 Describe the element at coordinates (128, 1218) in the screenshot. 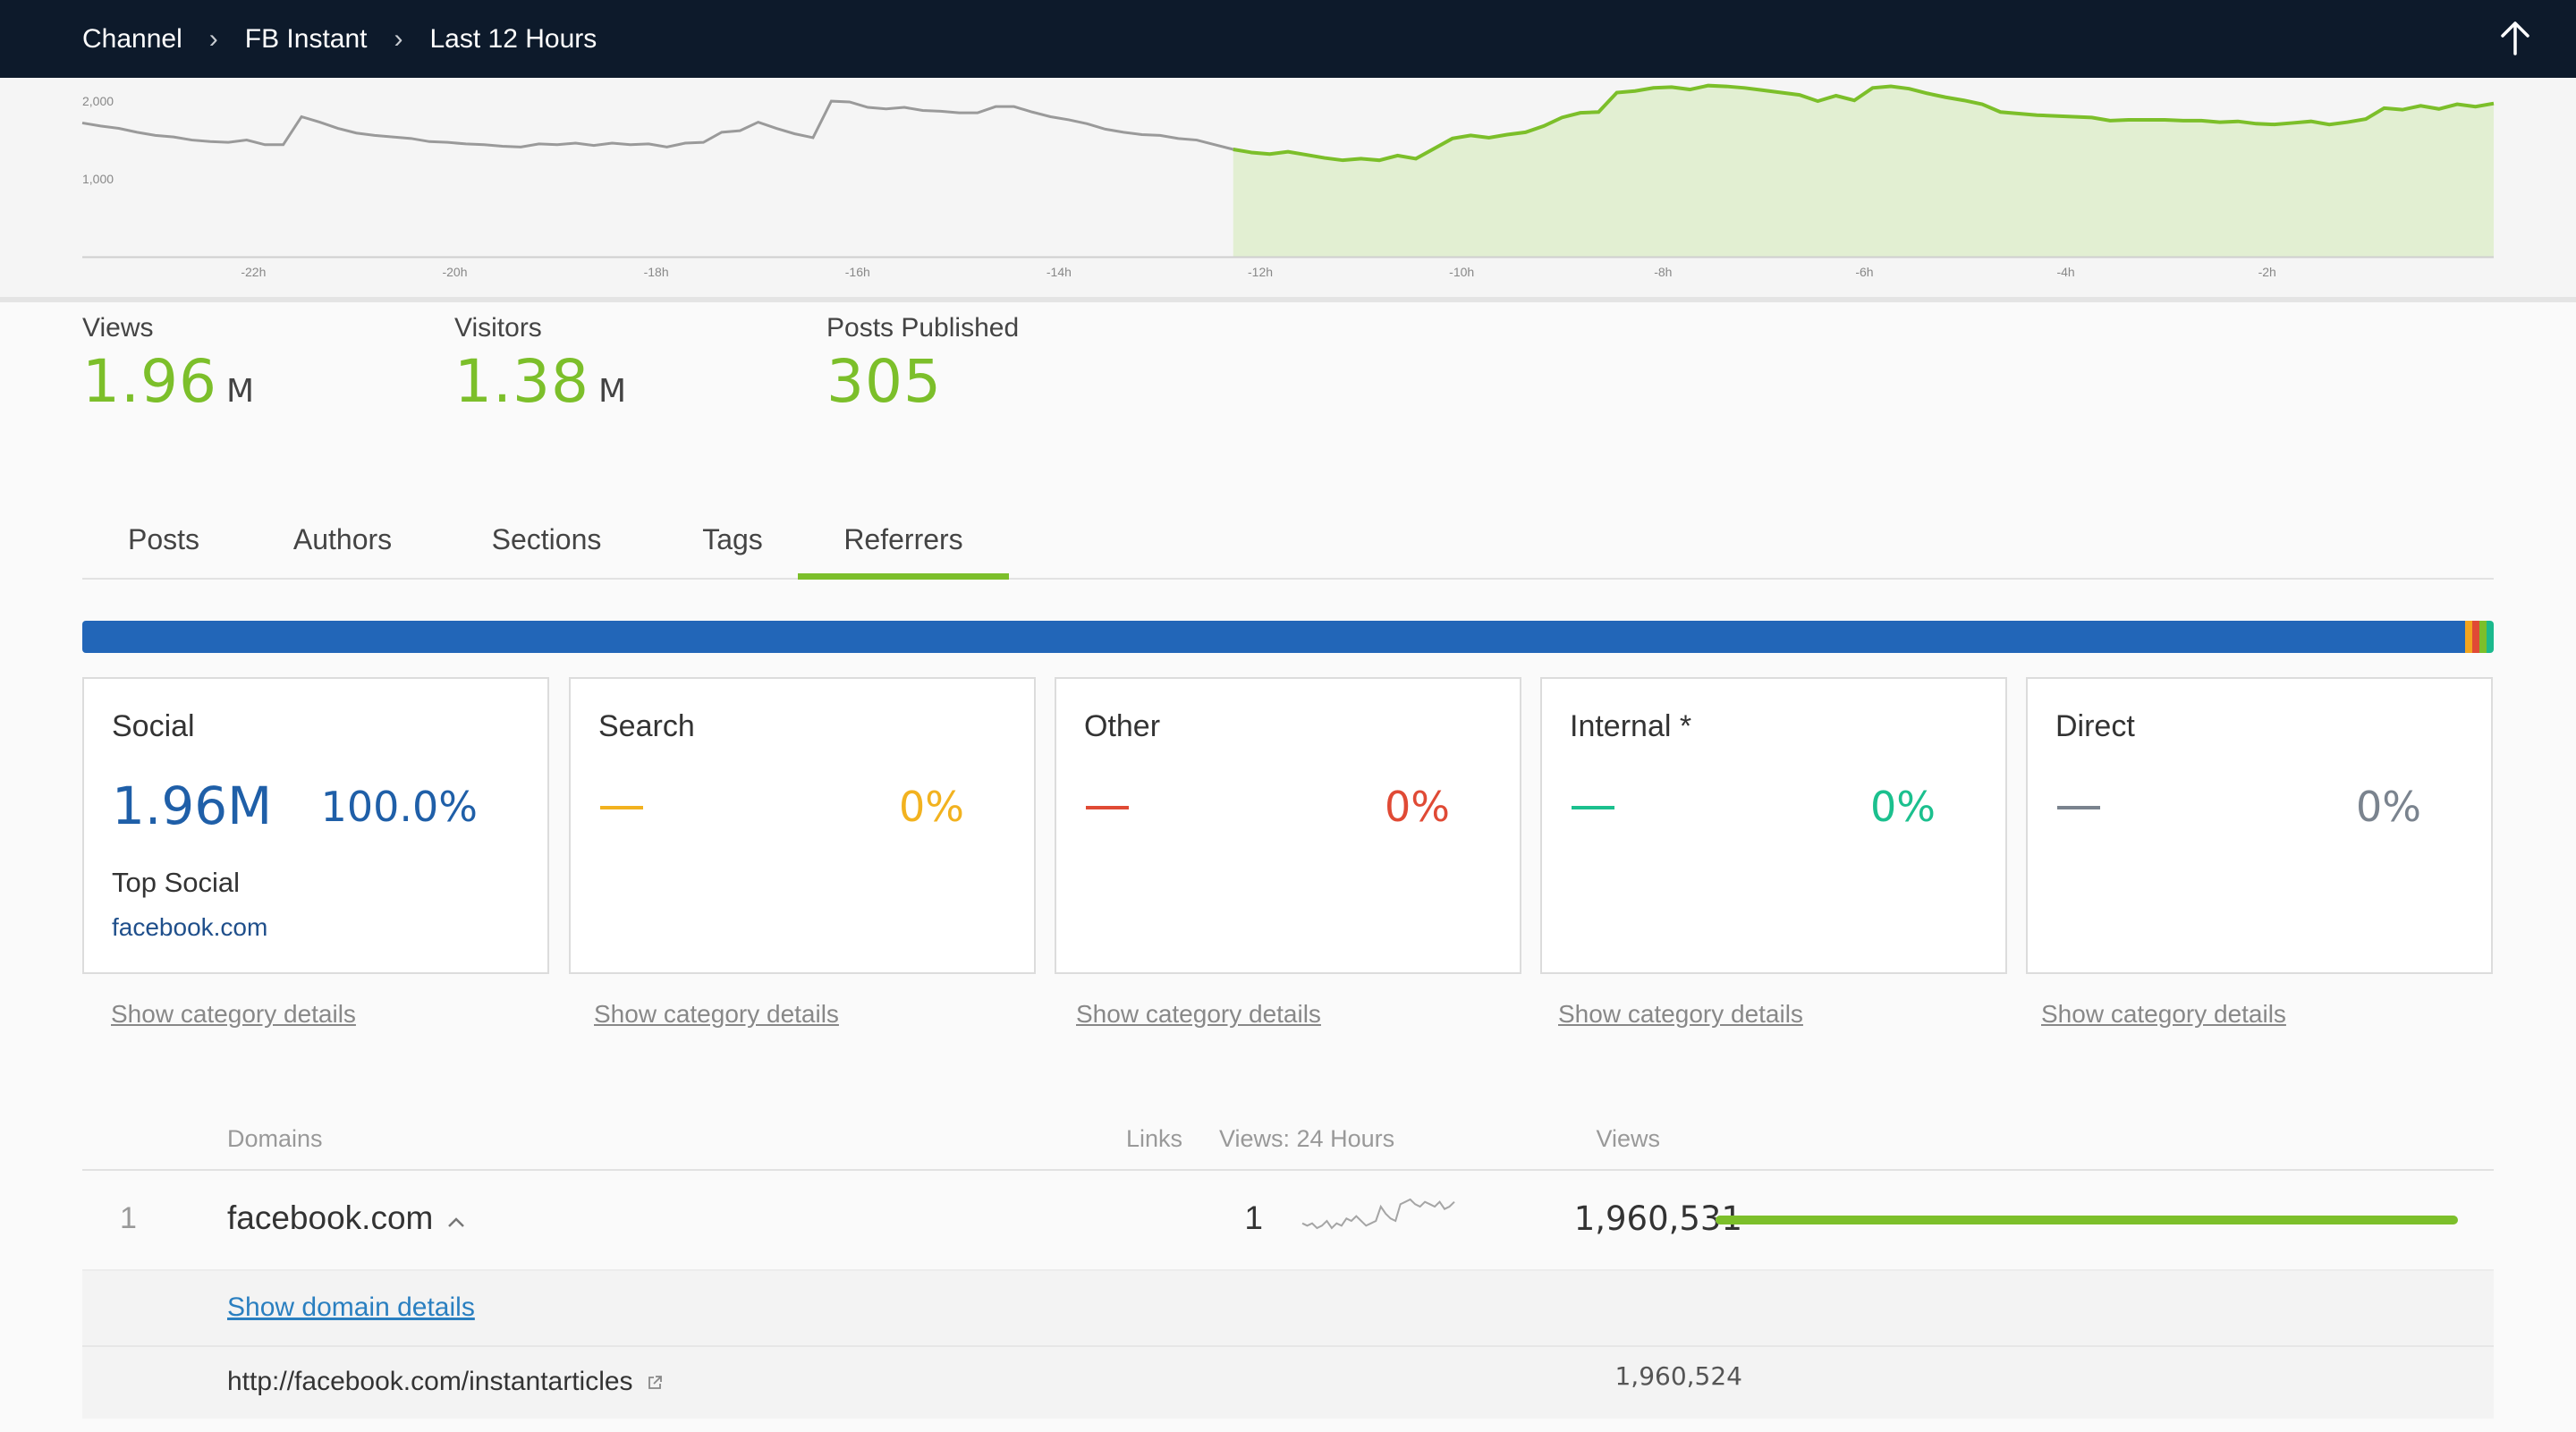

I see `row-rank: 1` at that location.